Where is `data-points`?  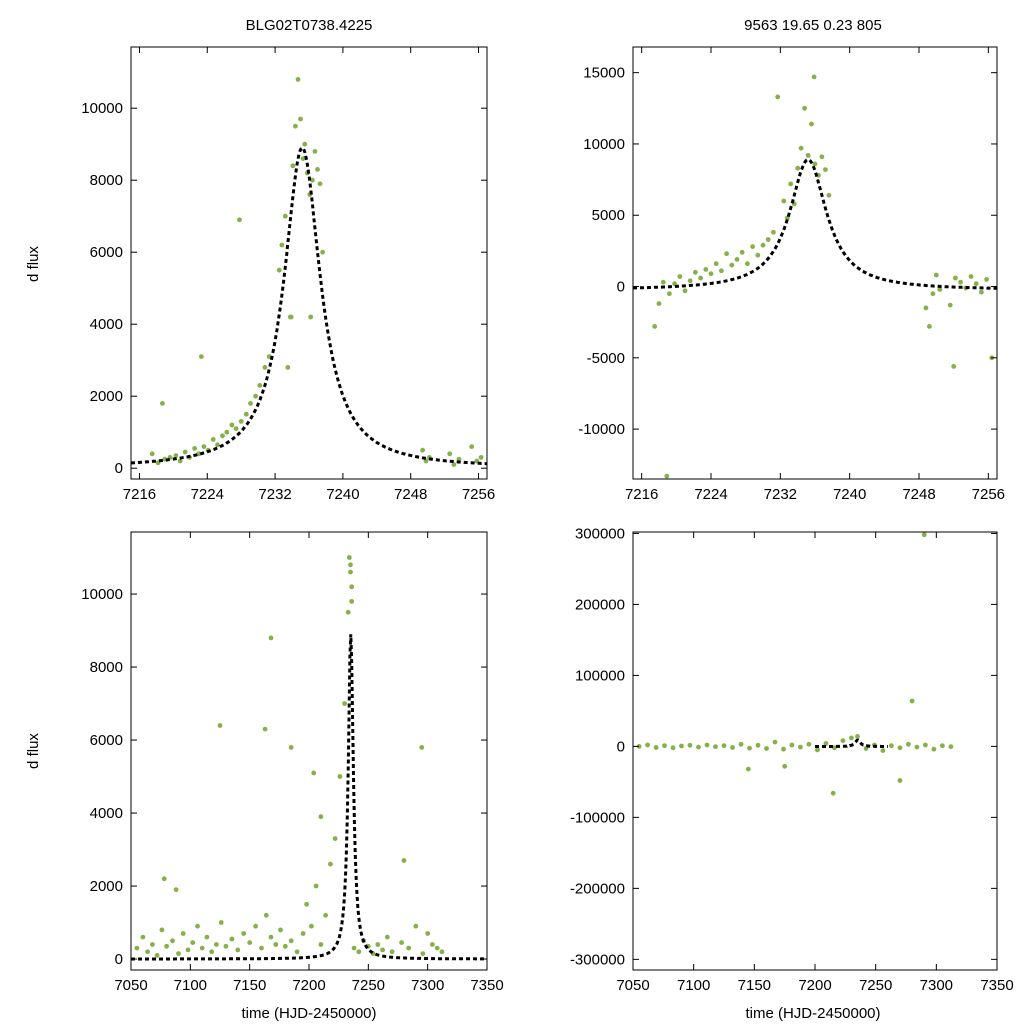
data-points is located at coordinates (289, 756).